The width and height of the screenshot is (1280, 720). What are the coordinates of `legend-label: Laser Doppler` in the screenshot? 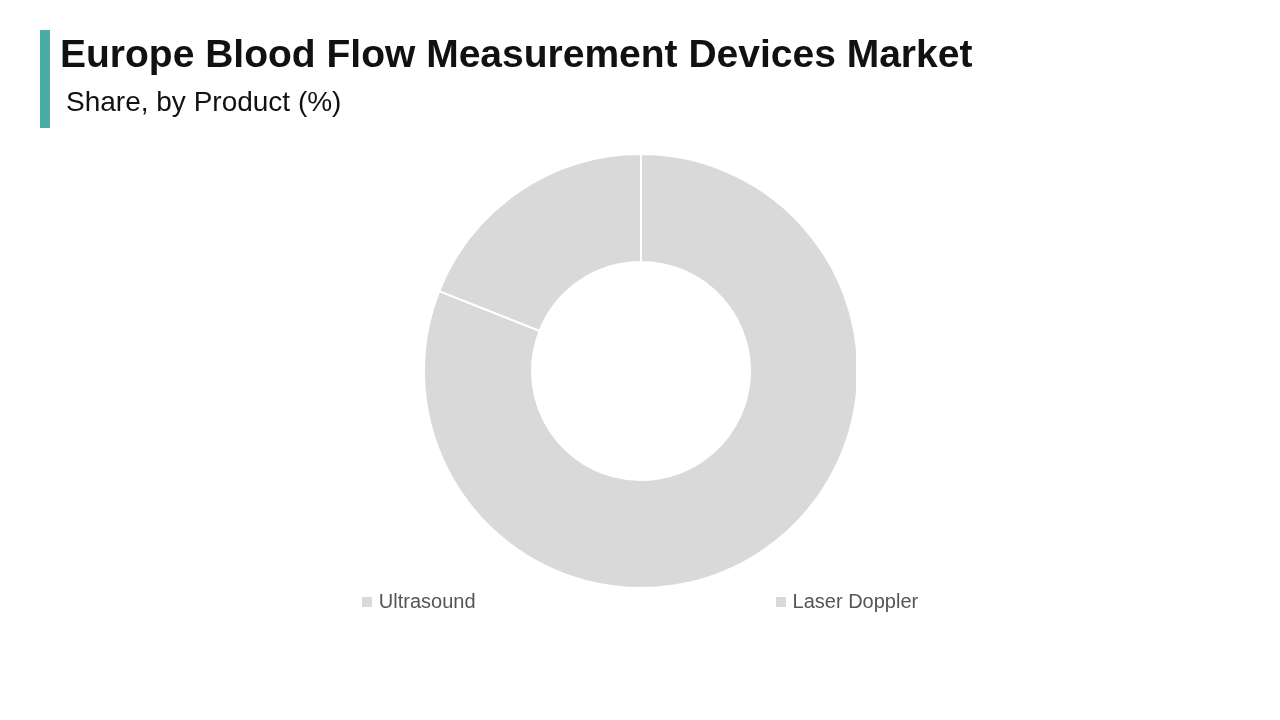 It's located at (855, 601).